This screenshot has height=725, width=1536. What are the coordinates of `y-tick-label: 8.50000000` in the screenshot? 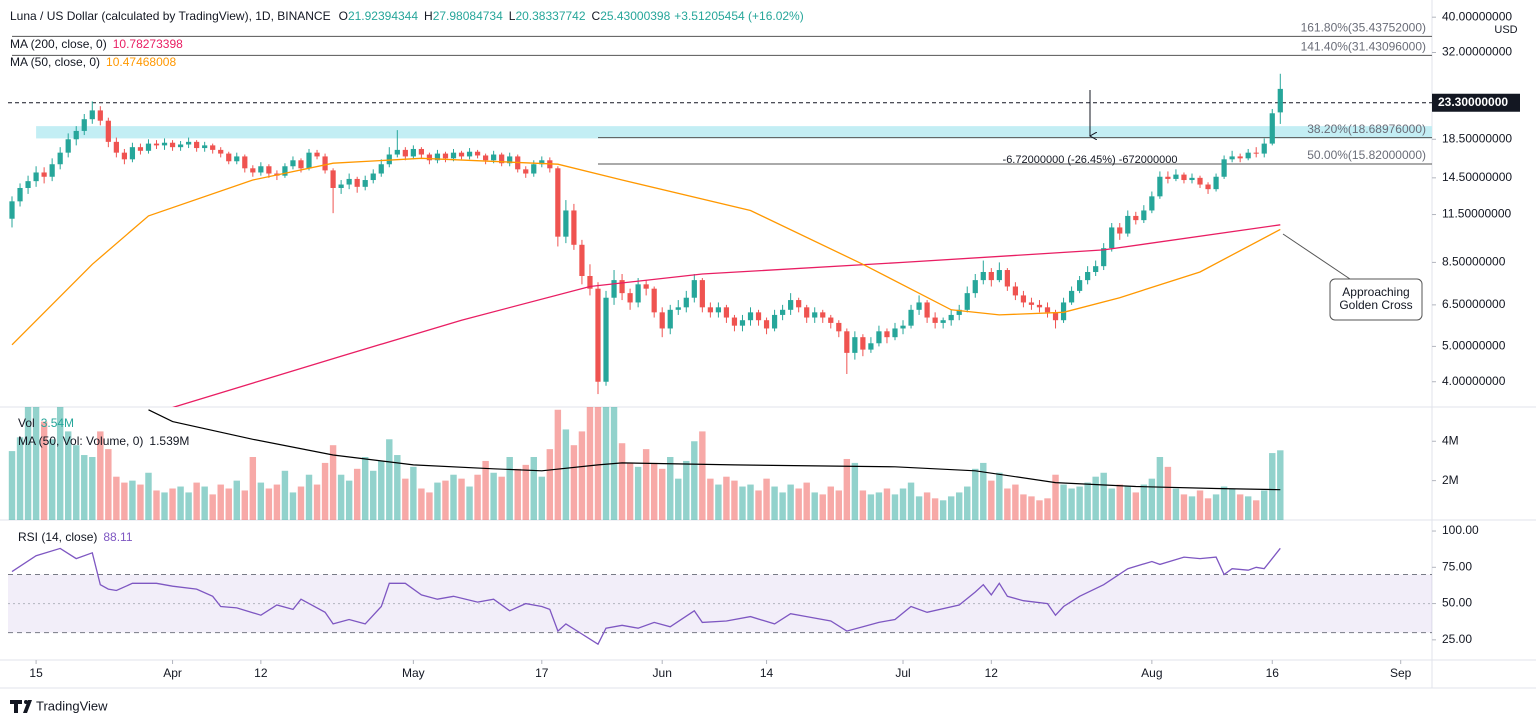 It's located at (1474, 262).